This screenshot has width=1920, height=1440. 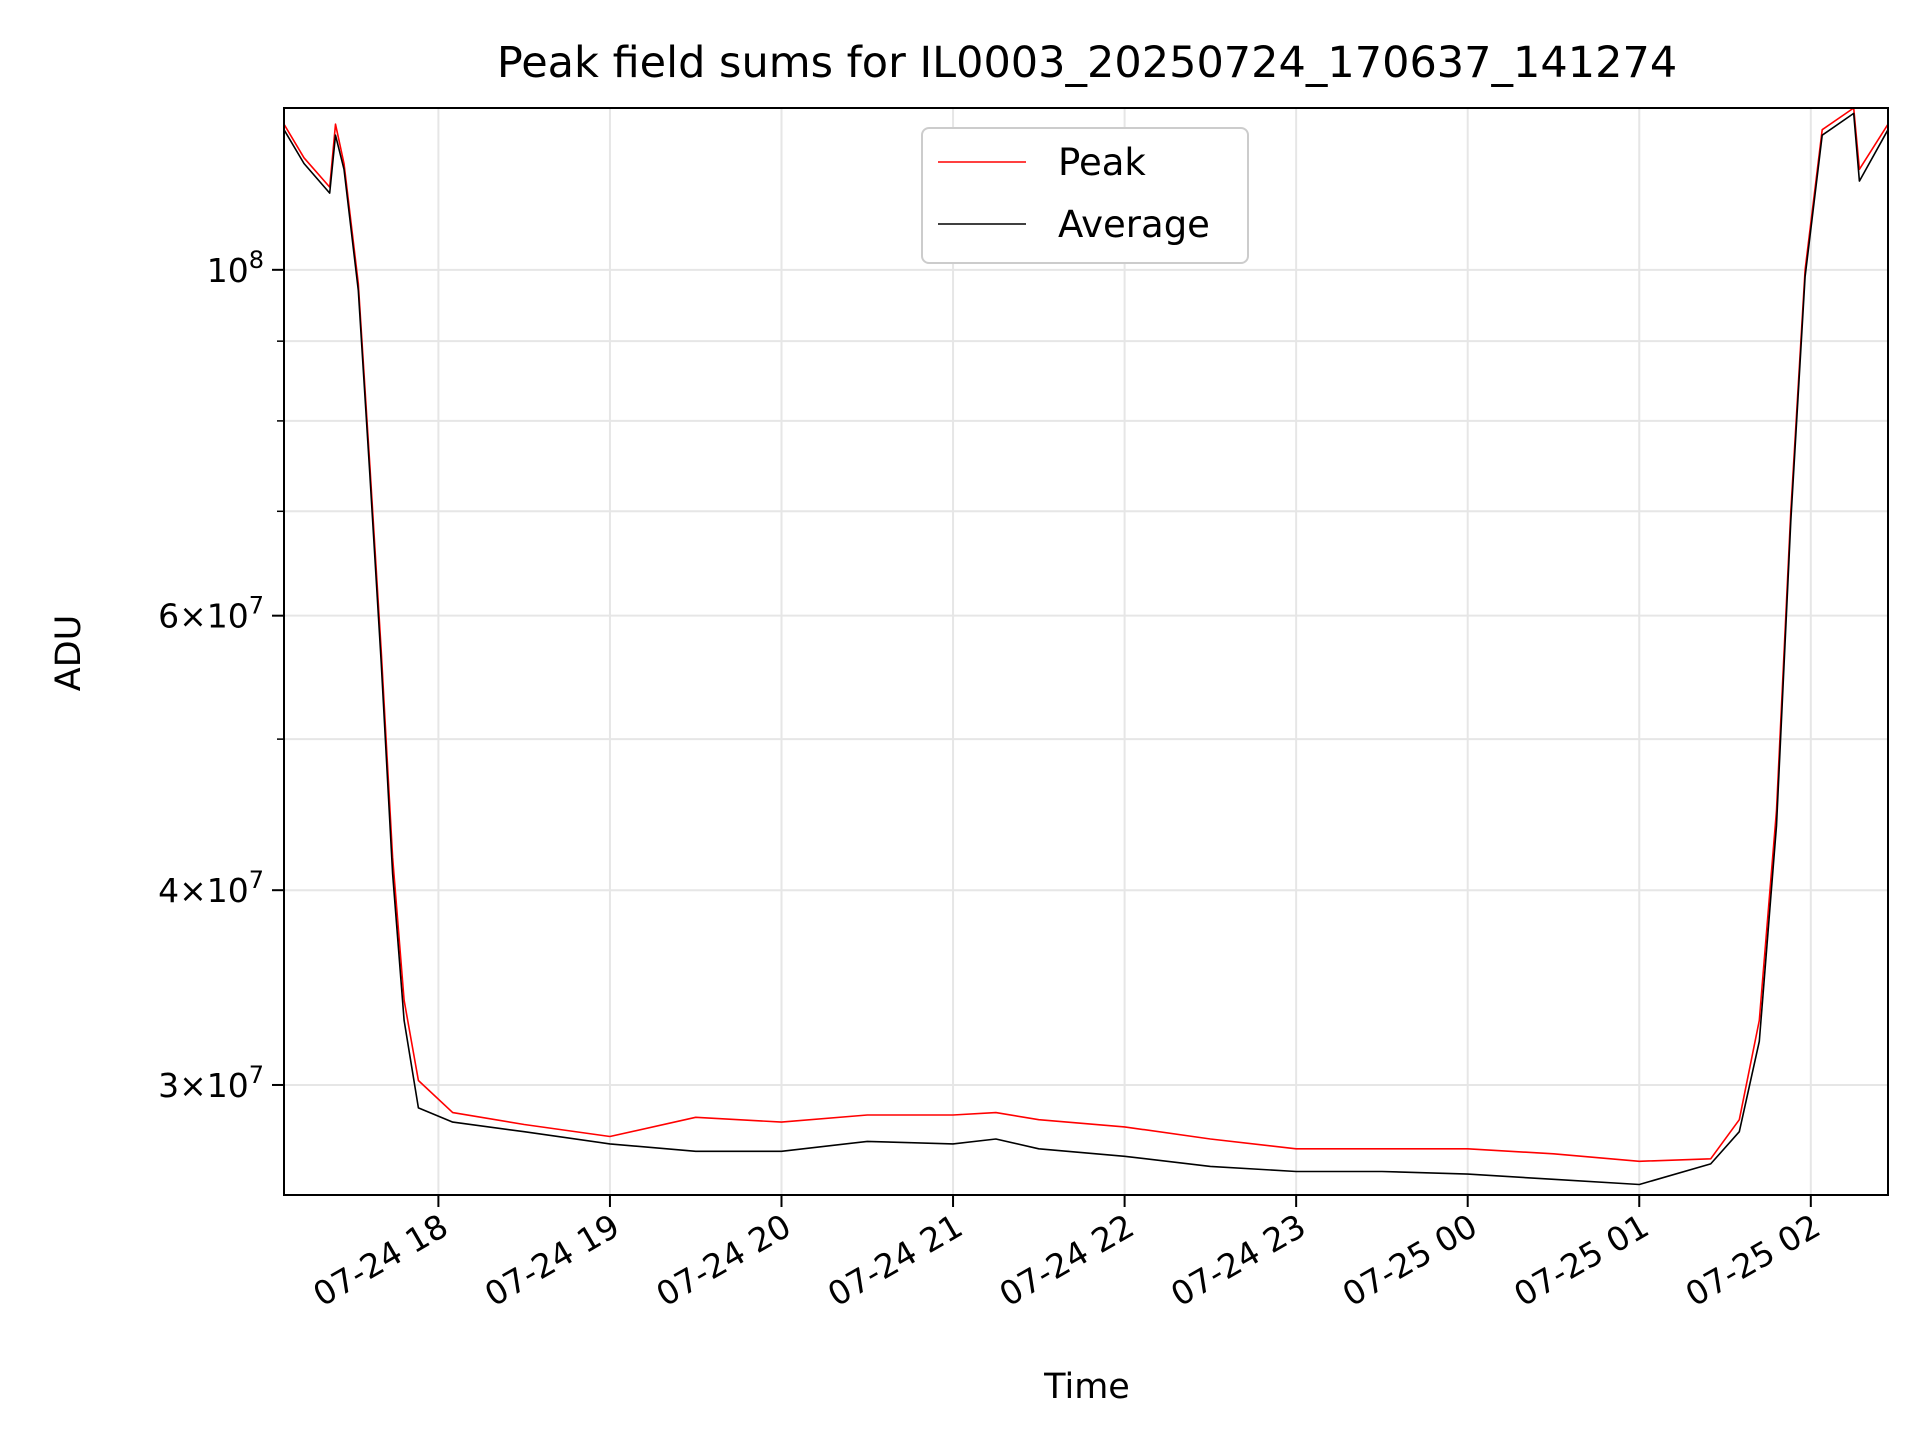 What do you see at coordinates (380, 1260) in the screenshot?
I see `x-tick-label: 07-24 18` at bounding box center [380, 1260].